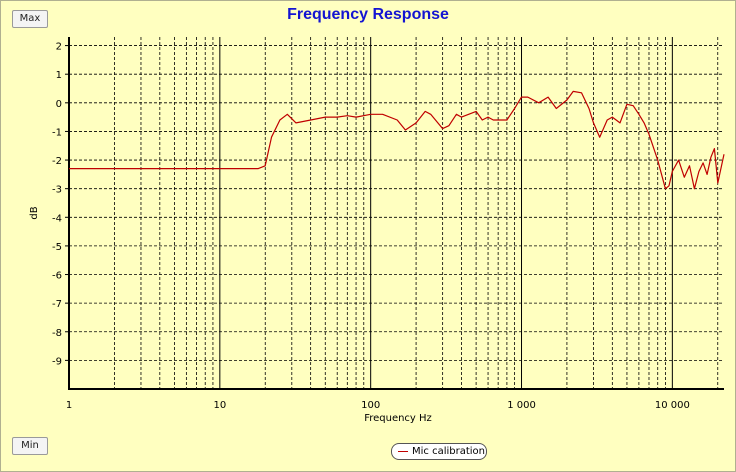  What do you see at coordinates (370, 405) in the screenshot?
I see `x-tick-label: 100` at bounding box center [370, 405].